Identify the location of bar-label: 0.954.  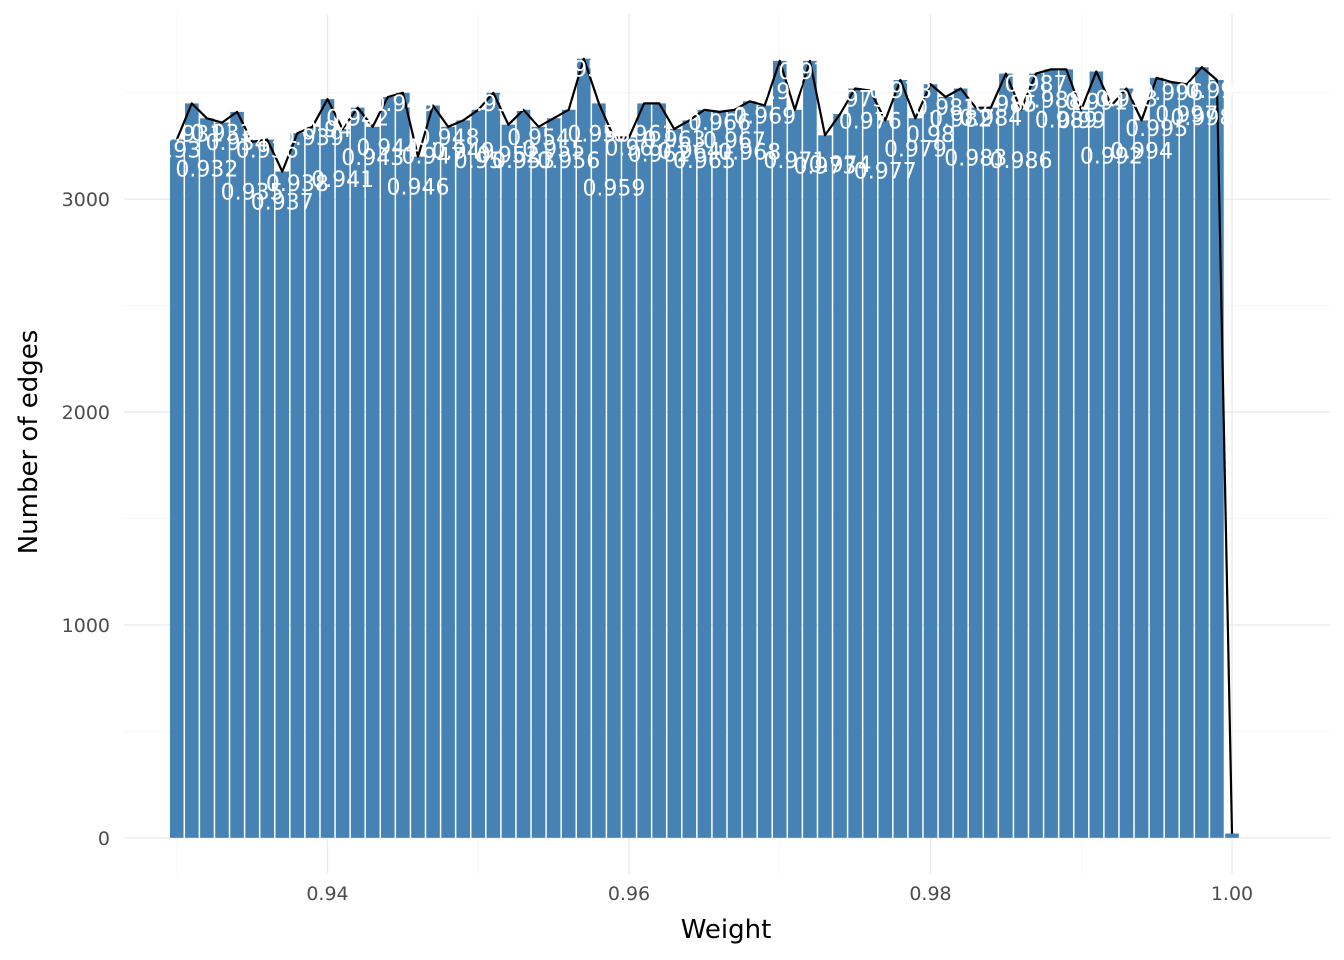
(538, 138).